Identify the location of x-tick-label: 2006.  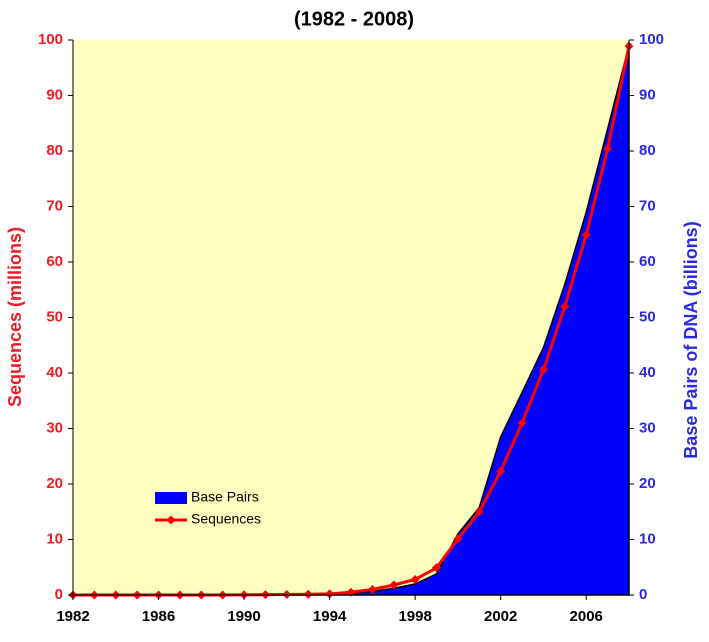
(586, 616).